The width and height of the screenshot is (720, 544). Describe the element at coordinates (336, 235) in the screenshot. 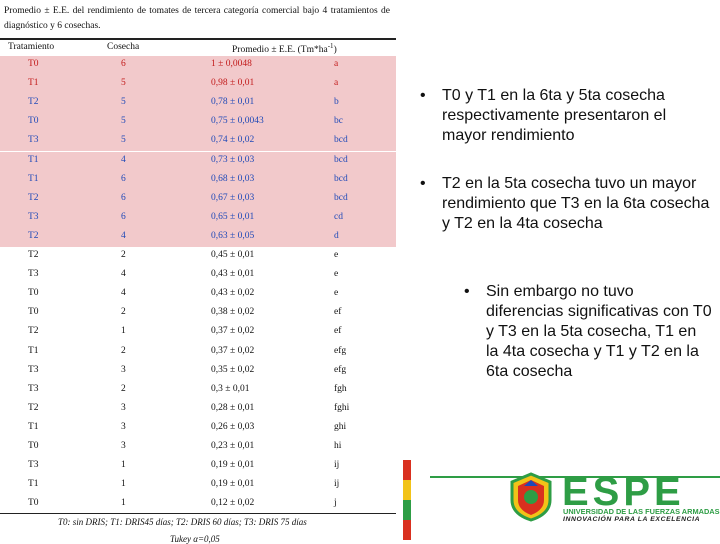

I see `cell-group: d` at that location.